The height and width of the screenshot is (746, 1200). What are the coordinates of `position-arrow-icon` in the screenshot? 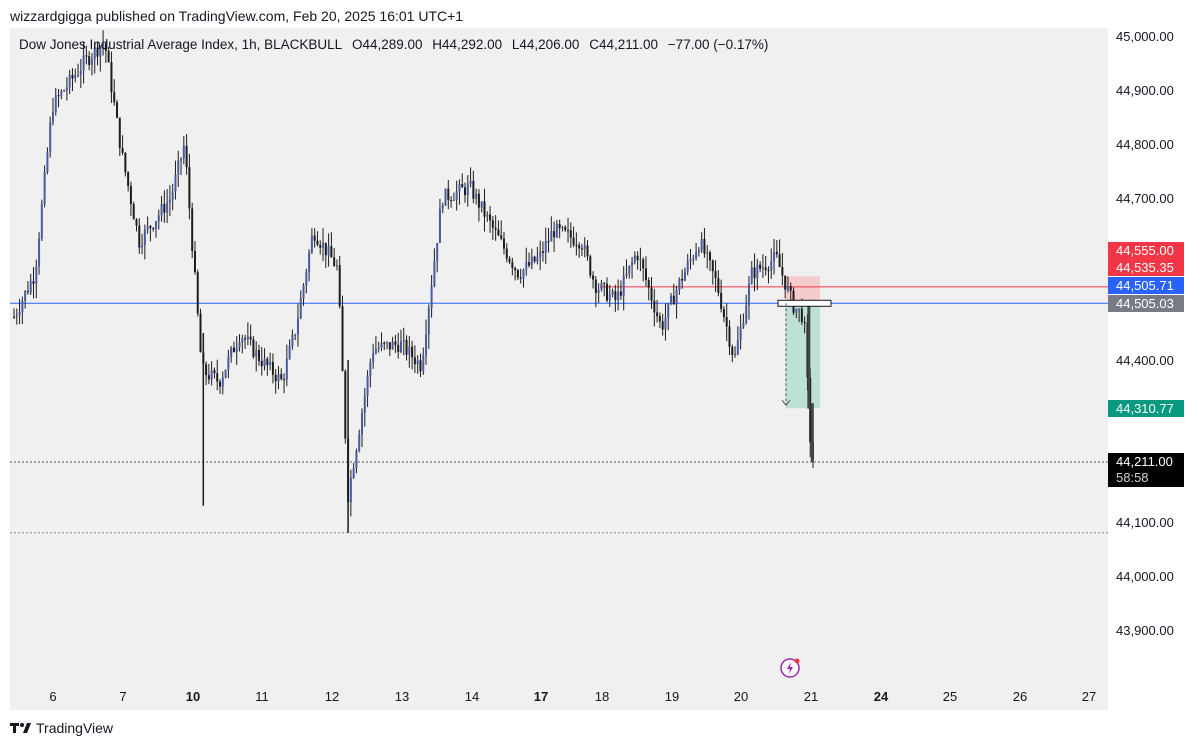 It's located at (786, 402).